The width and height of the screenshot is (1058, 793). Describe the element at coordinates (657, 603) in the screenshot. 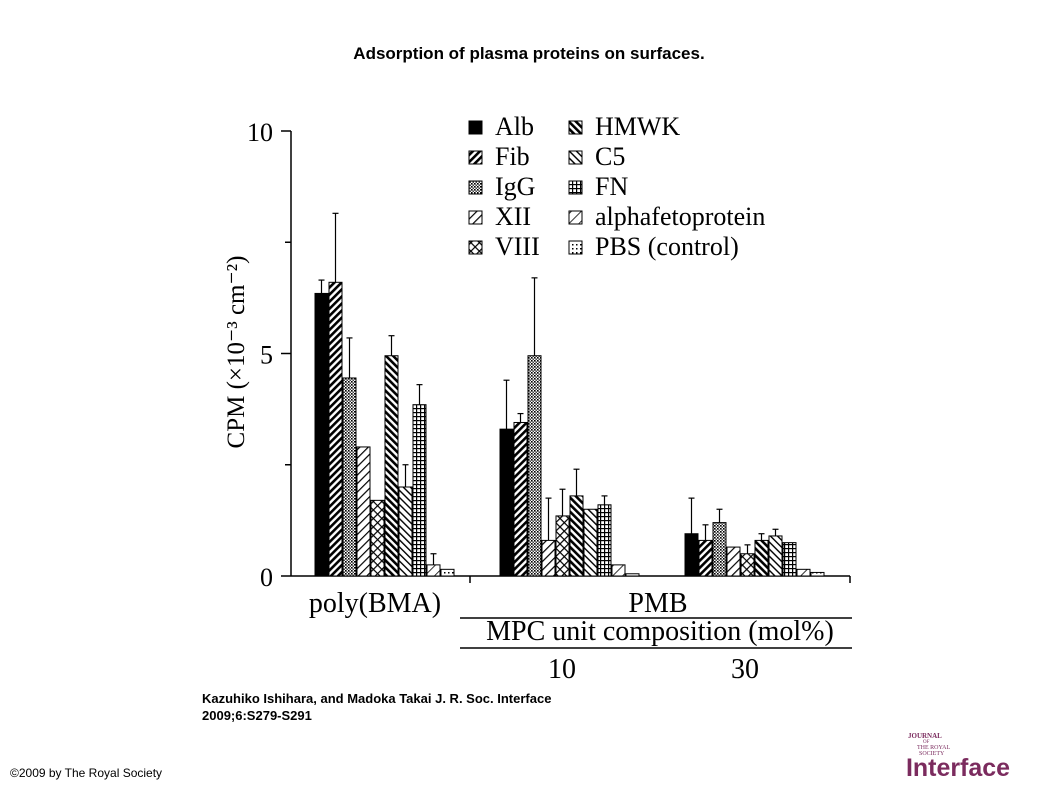

I see `x-group-label: PMB` at that location.